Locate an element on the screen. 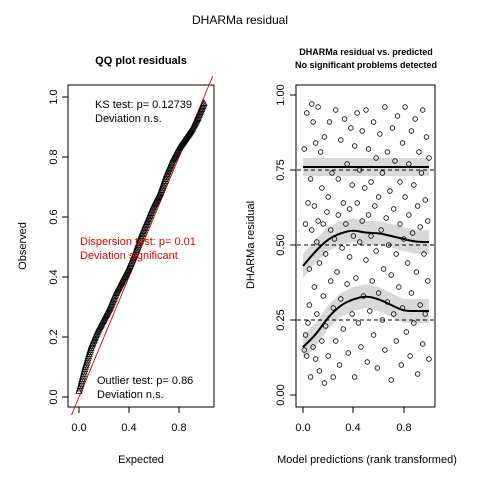  rvp-x-axis-label: Model predictions (rank transformed) is located at coordinates (367, 460).